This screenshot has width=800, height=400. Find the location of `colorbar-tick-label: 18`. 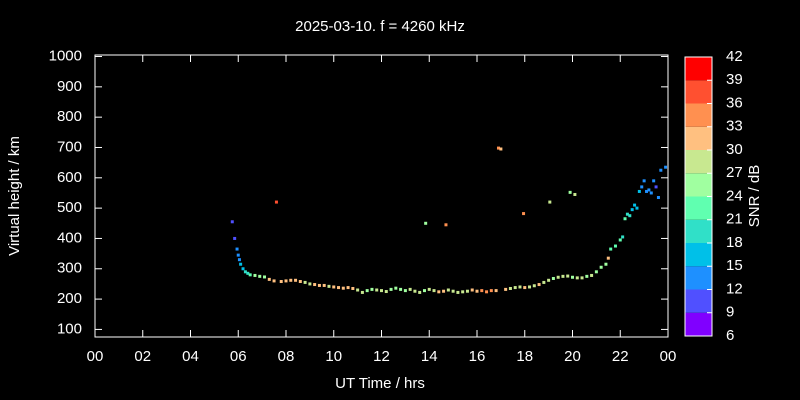

colorbar-tick-label: 18 is located at coordinates (734, 242).